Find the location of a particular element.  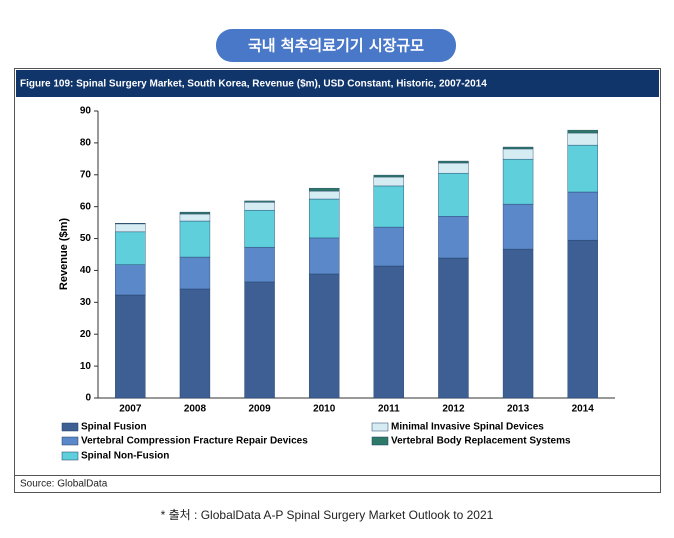

y-tick-label: 70 is located at coordinates (86, 174).